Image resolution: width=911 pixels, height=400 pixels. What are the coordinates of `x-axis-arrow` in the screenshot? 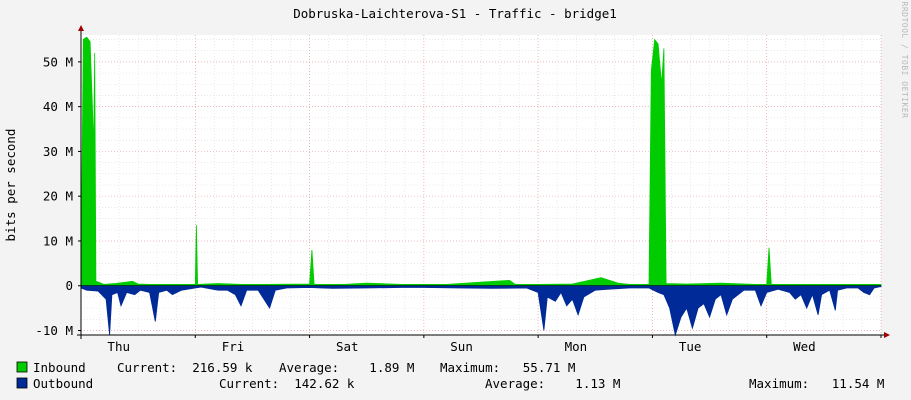 It's located at (887, 335).